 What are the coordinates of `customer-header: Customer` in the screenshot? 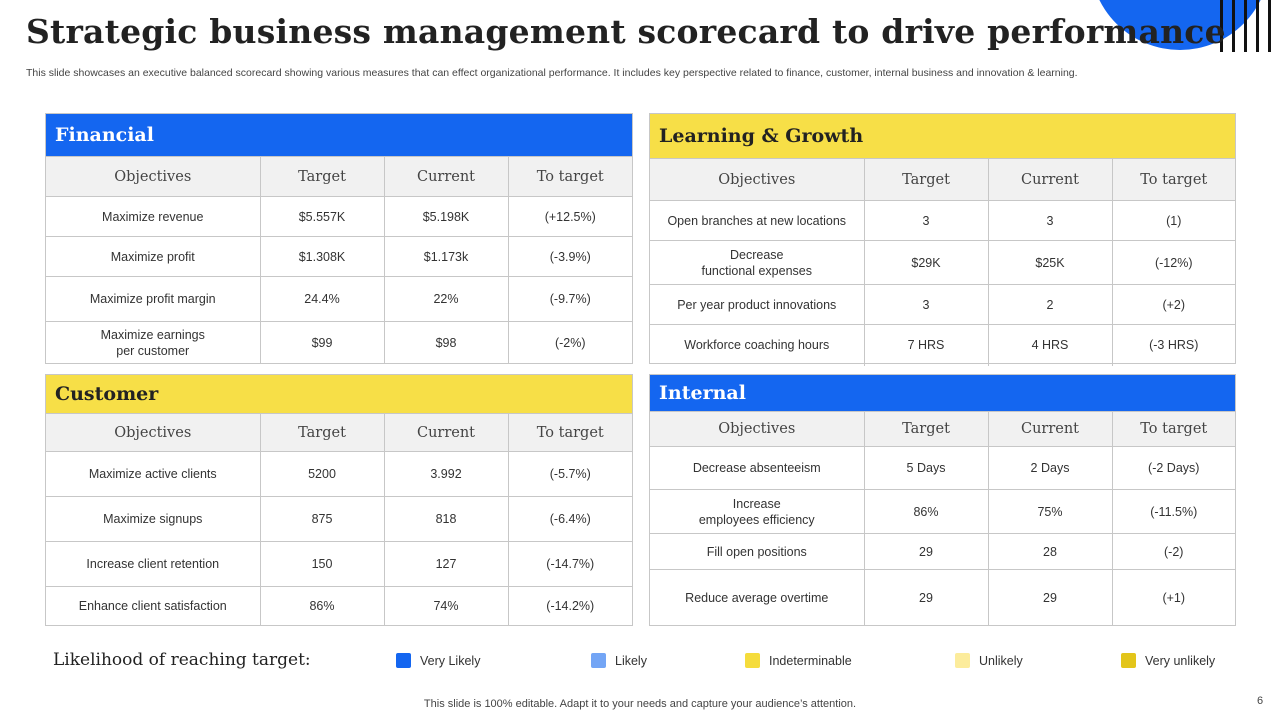 It's located at (339, 394).